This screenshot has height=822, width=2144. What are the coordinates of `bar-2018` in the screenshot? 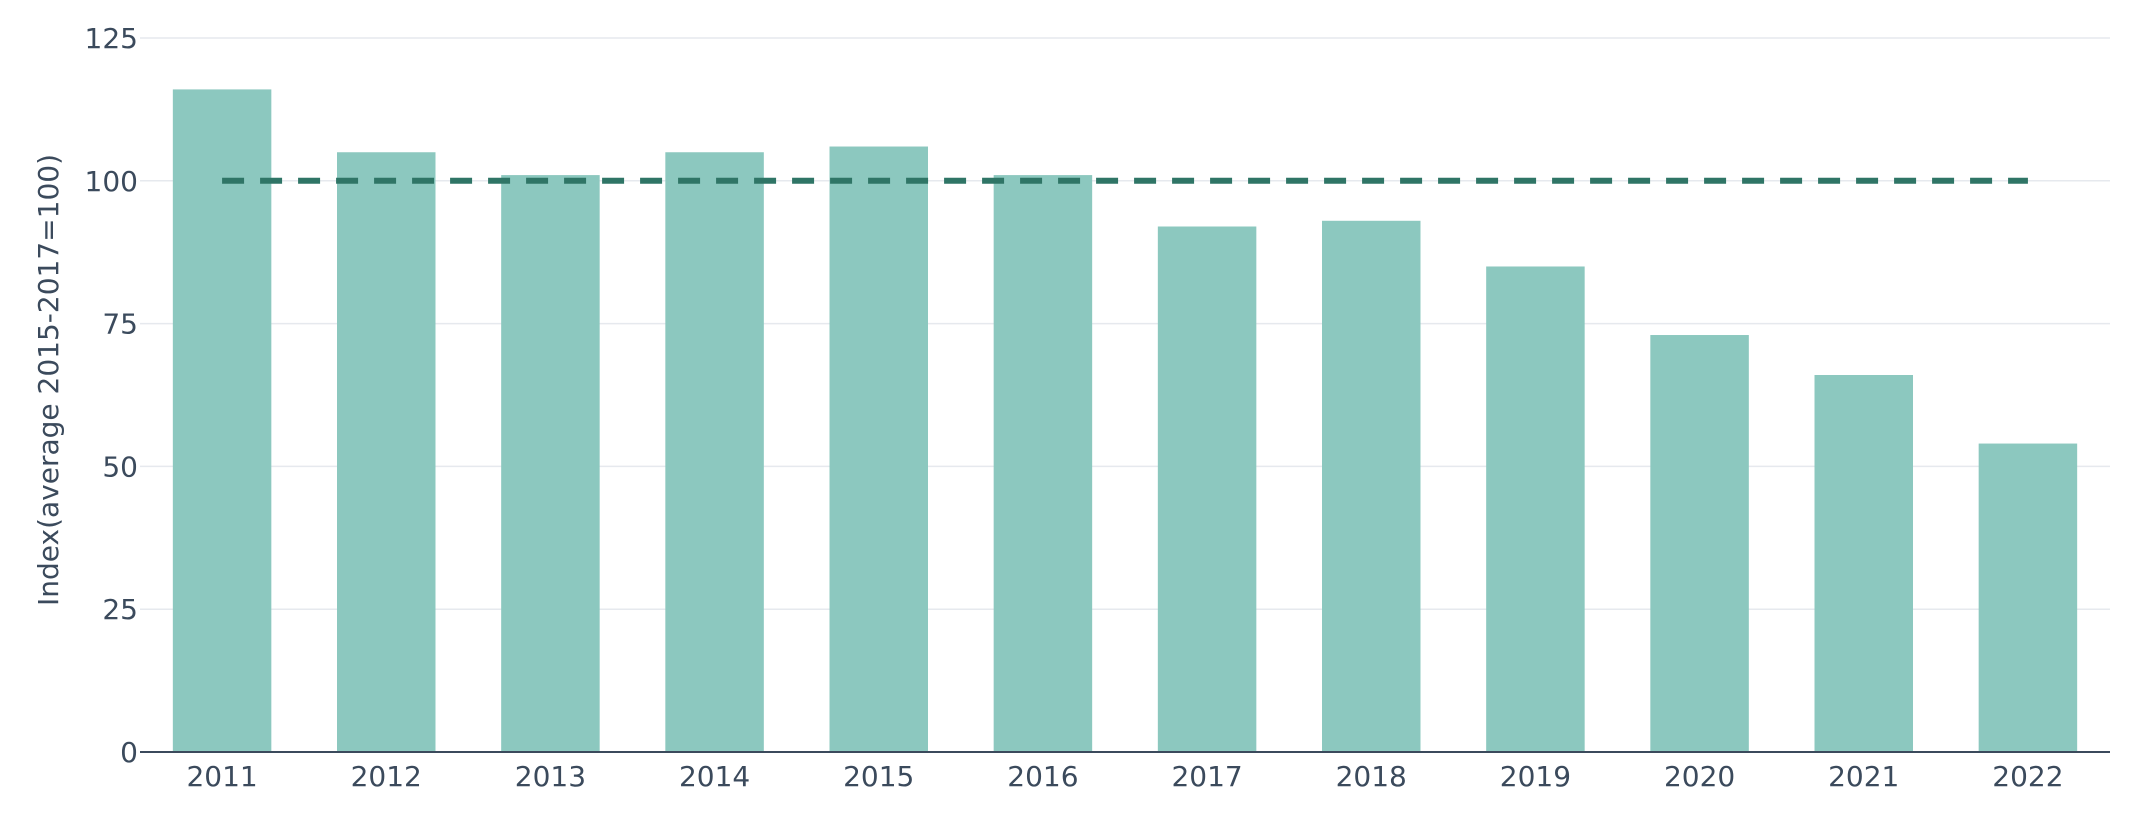 It's located at (1371, 486).